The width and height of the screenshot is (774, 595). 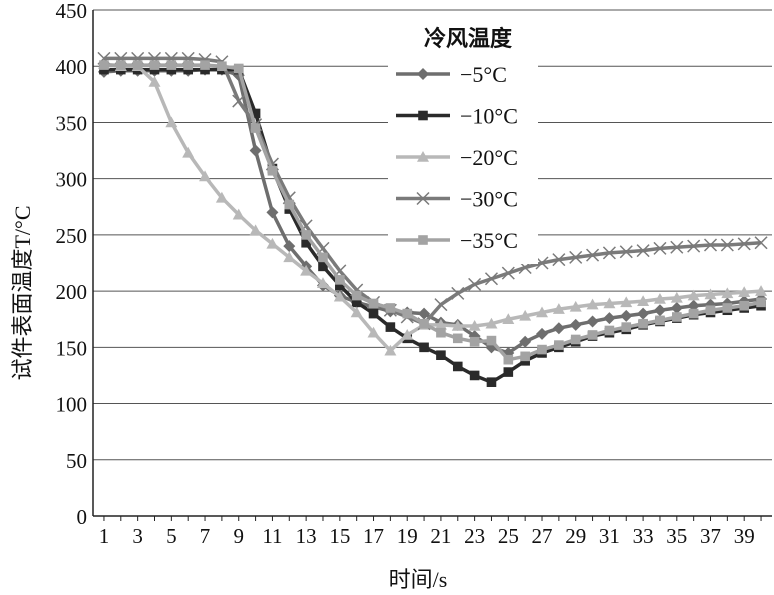 I want to click on legend-label-5: −35°C, so click(x=489, y=240).